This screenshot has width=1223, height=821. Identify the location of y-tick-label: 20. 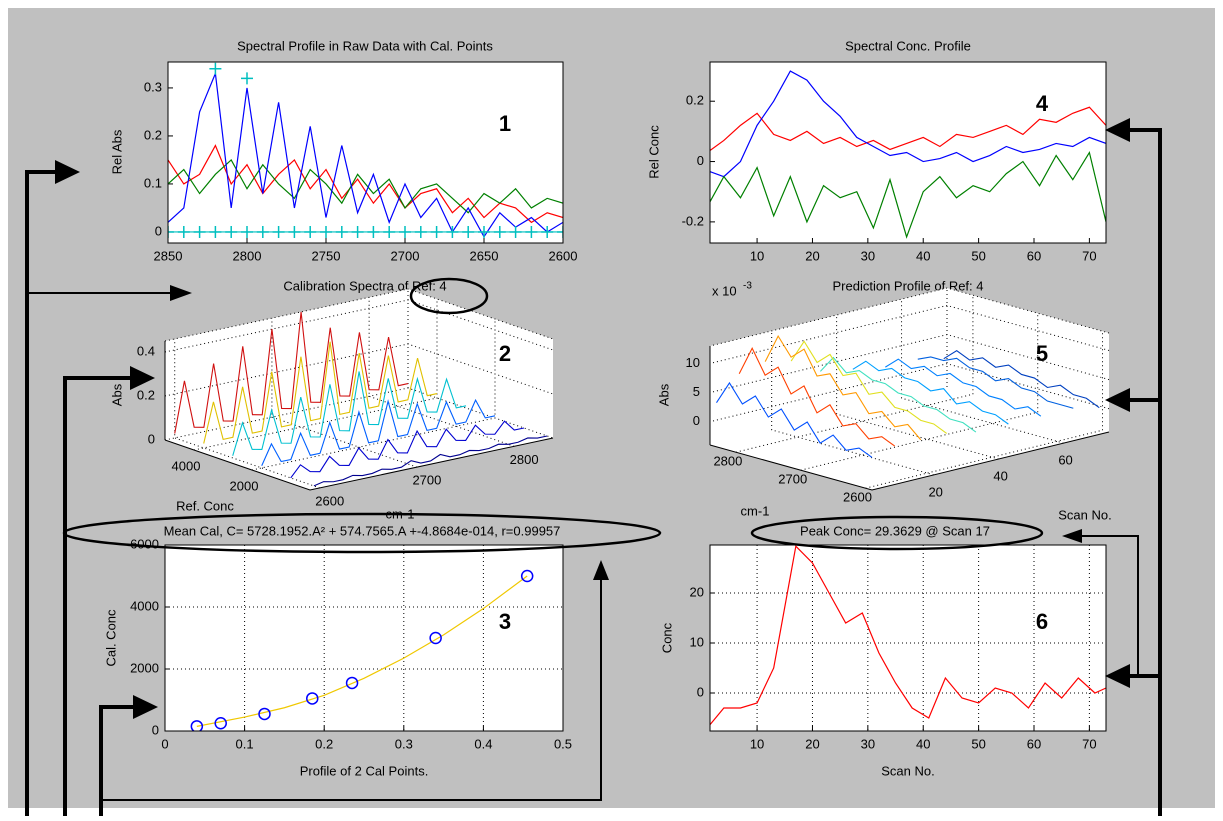
(935, 491).